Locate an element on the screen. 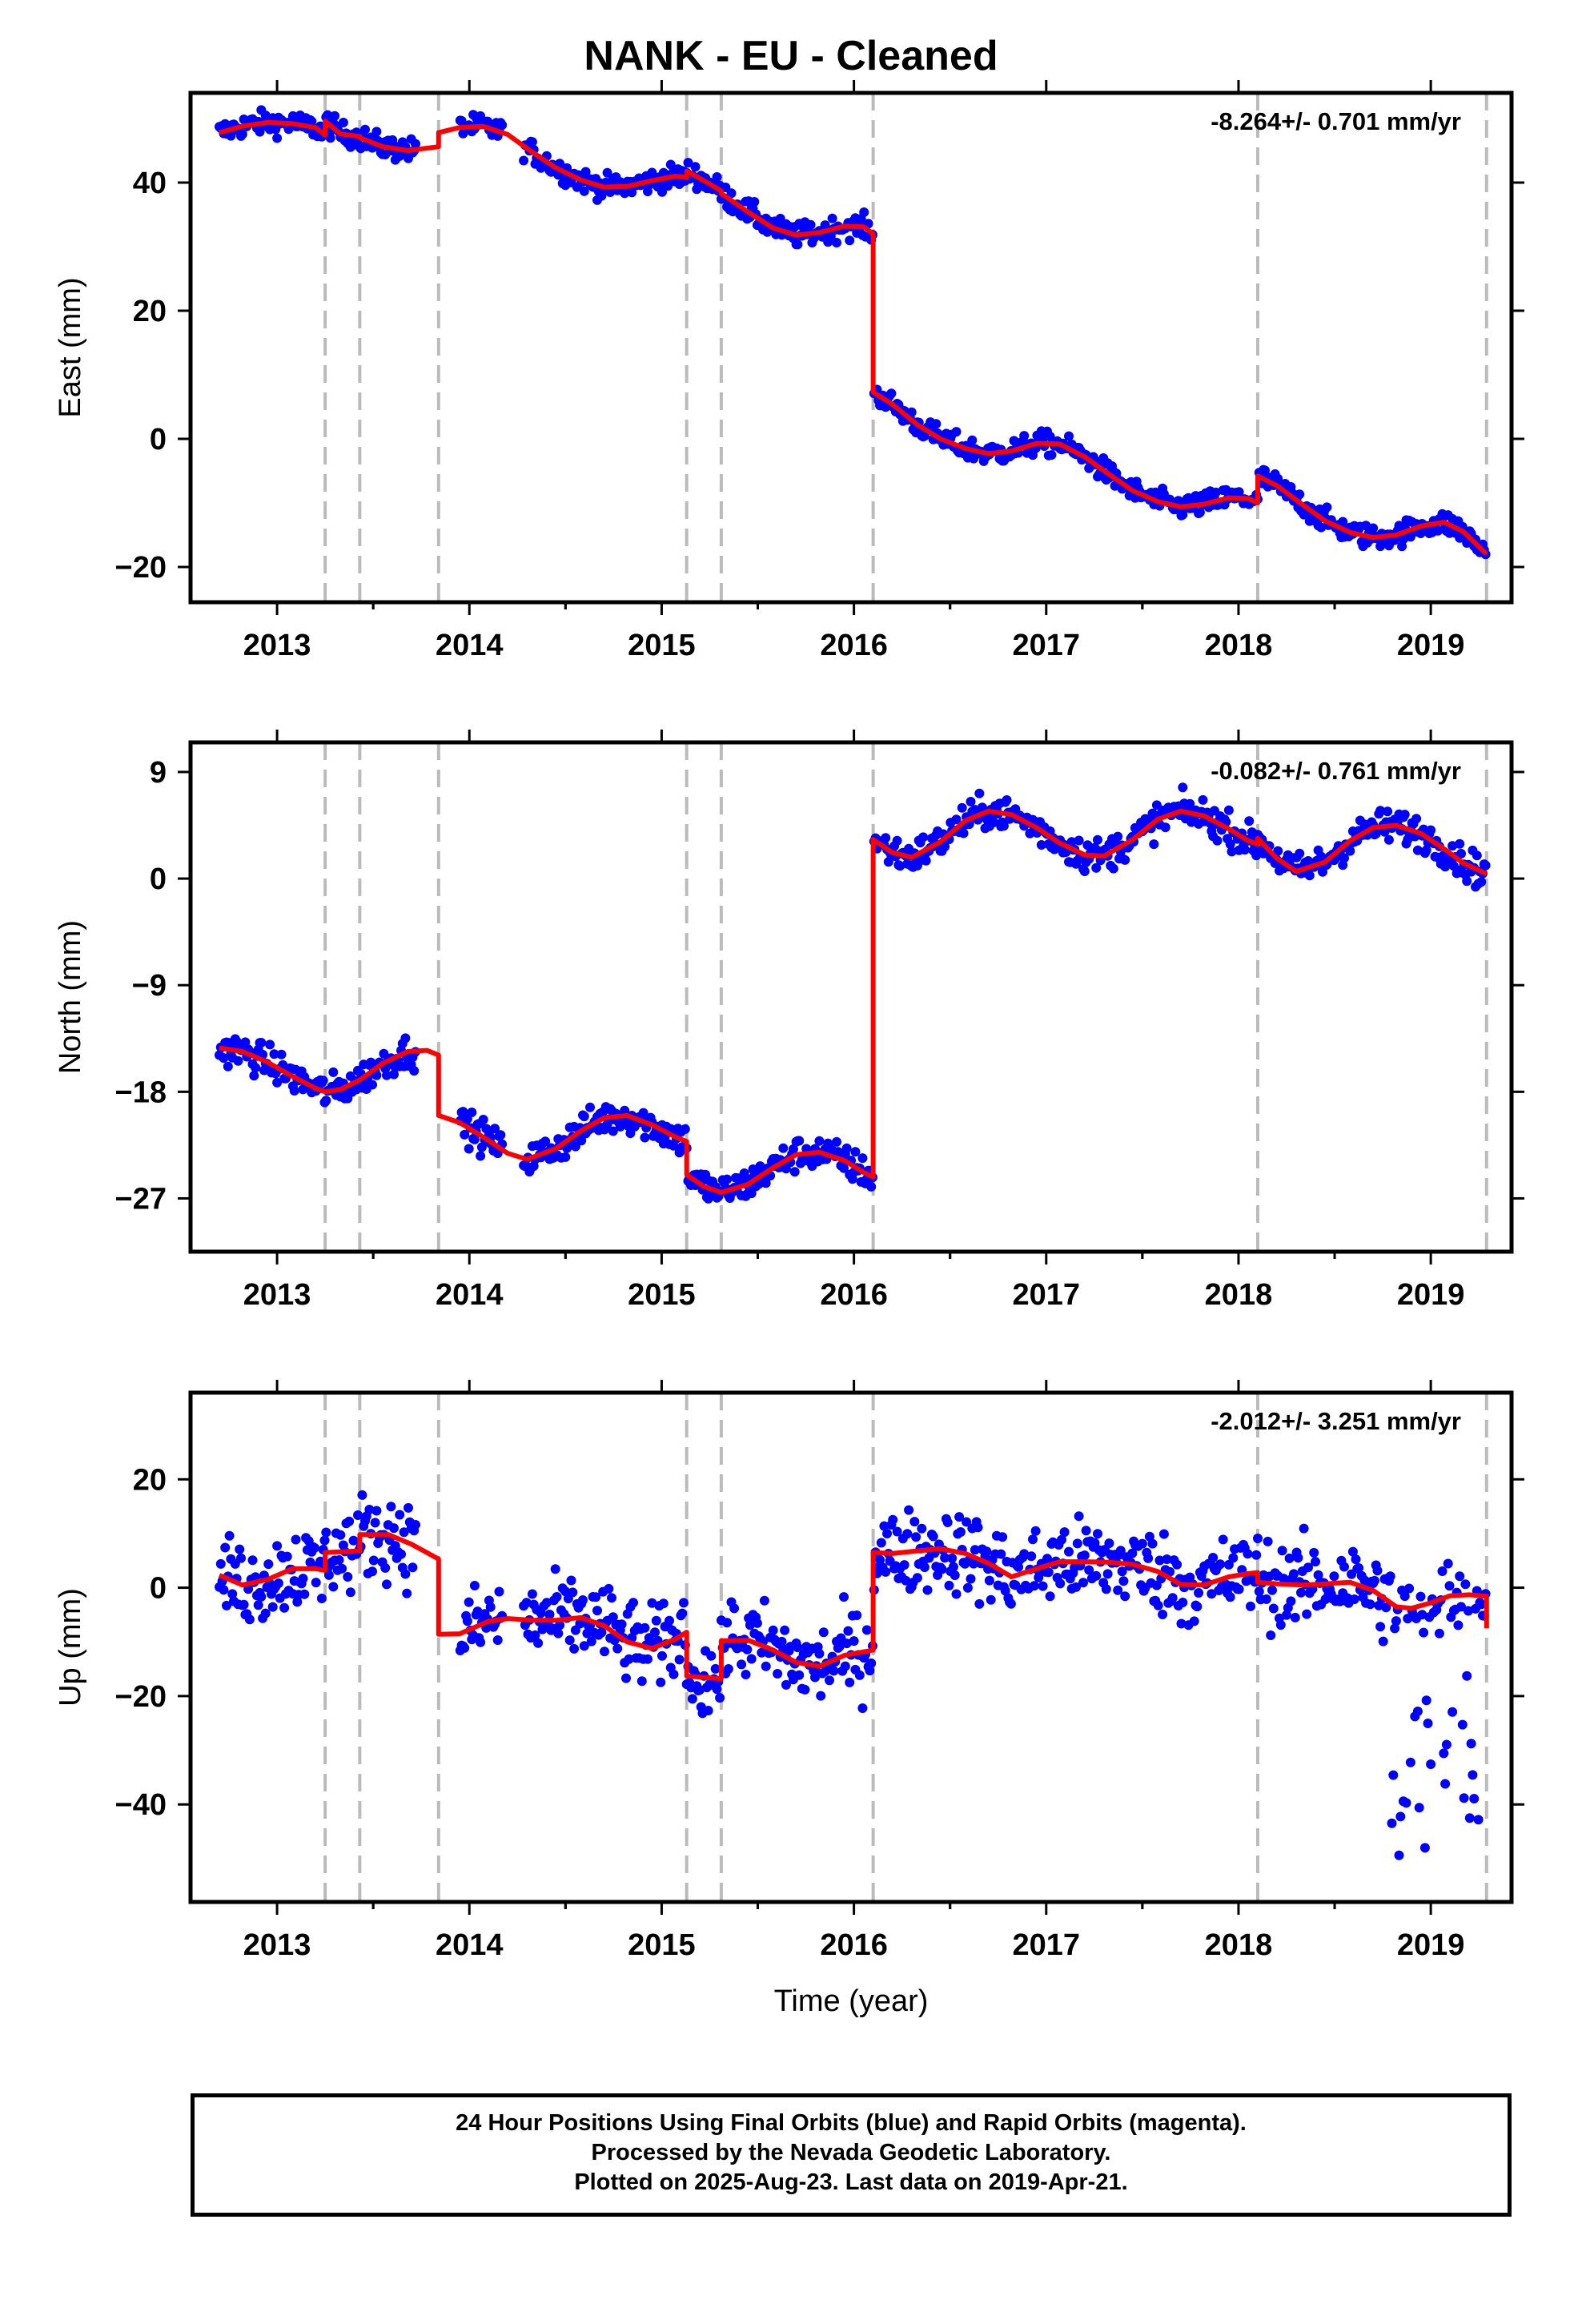 Image resolution: width=1582 pixels, height=2324 pixels. east-y-tick-label: 40 is located at coordinates (150, 183).